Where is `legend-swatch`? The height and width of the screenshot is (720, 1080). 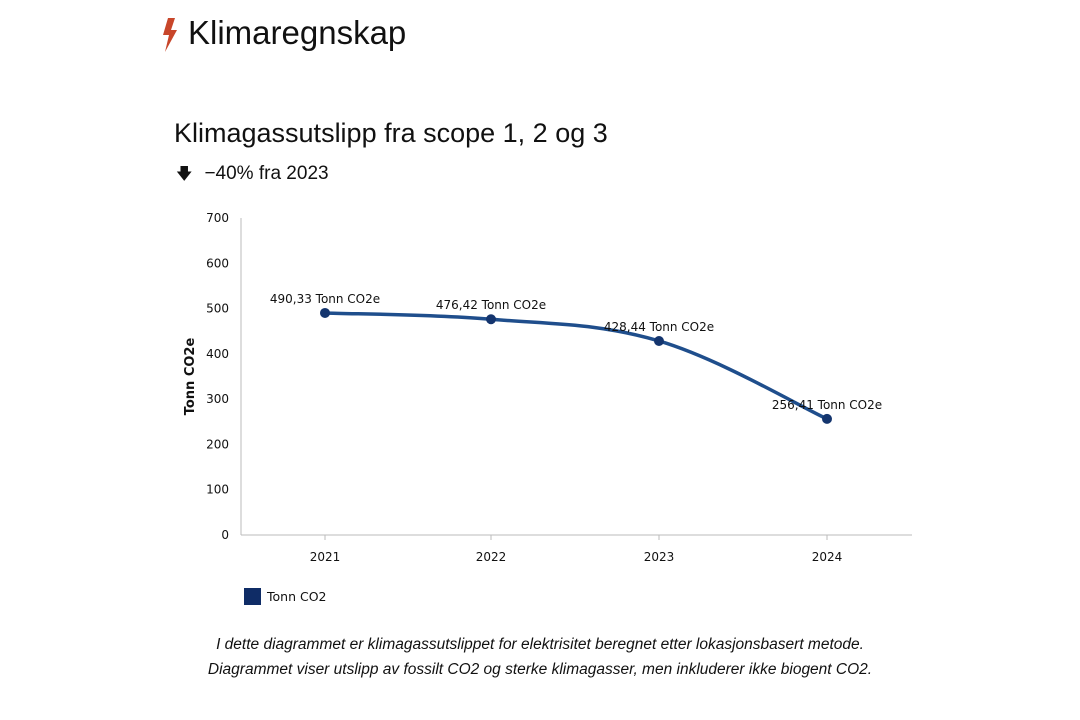
legend-swatch is located at coordinates (252, 596).